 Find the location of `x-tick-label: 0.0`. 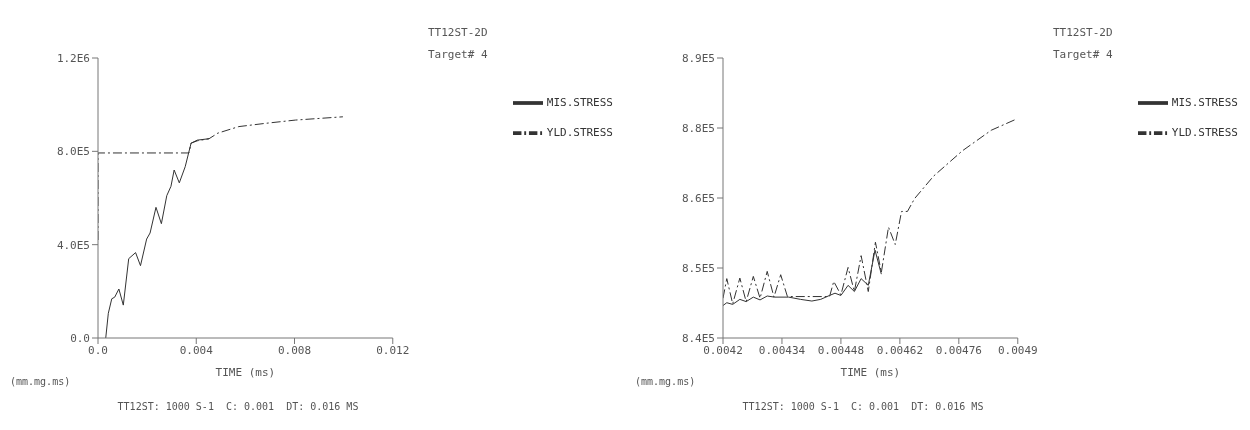

x-tick-label: 0.0 is located at coordinates (98, 350).